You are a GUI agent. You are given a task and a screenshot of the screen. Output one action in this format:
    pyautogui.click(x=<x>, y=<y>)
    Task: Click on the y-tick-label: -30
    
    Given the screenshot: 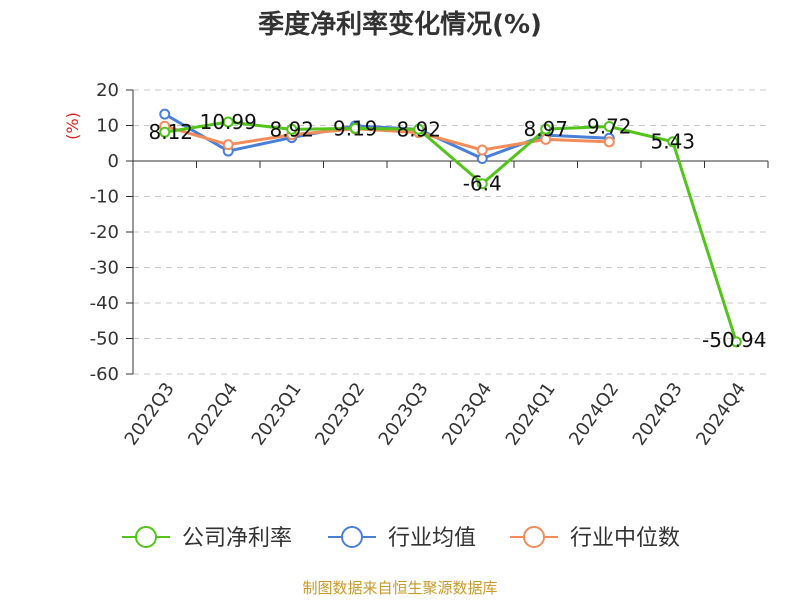 What is the action you would take?
    pyautogui.click(x=104, y=268)
    